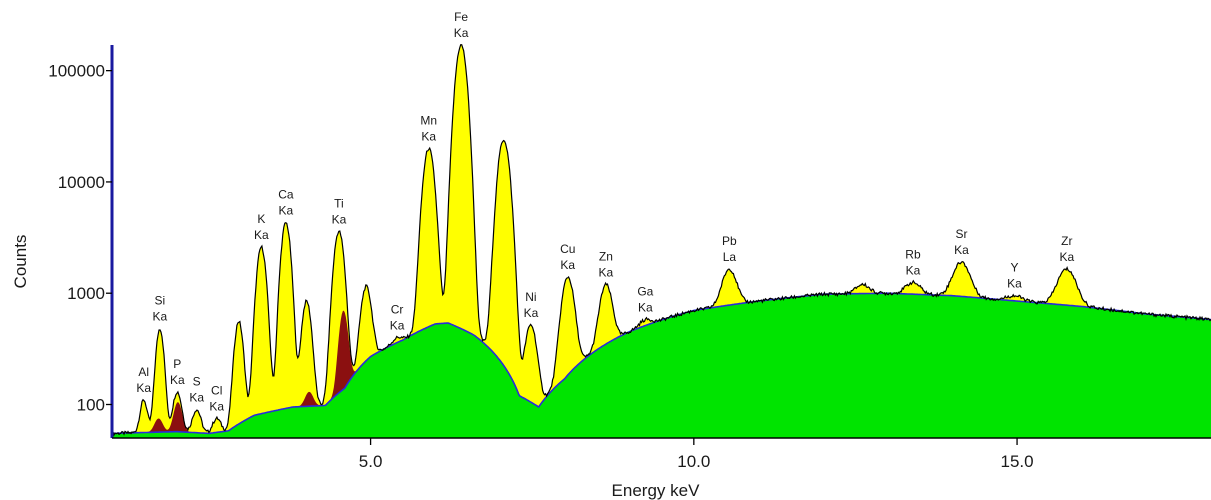 The image size is (1211, 500). Describe the element at coordinates (461, 17) in the screenshot. I see `peak-label-element: Fe` at that location.